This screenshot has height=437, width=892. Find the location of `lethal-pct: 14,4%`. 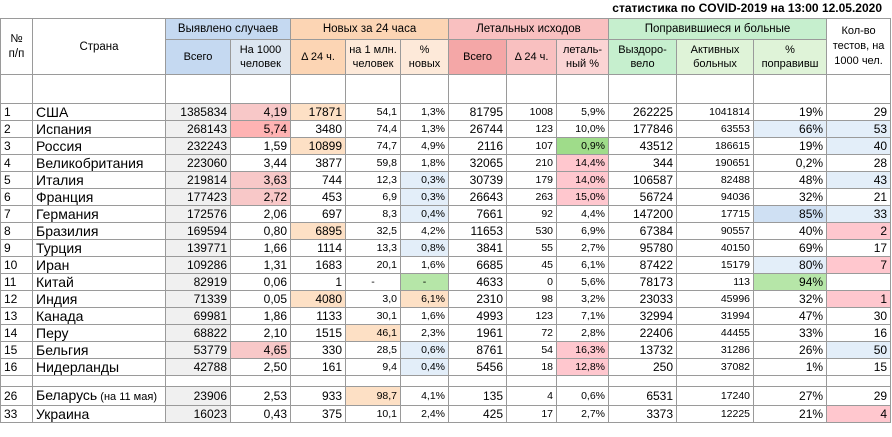

lethal-pct: 14,4% is located at coordinates (583, 163).